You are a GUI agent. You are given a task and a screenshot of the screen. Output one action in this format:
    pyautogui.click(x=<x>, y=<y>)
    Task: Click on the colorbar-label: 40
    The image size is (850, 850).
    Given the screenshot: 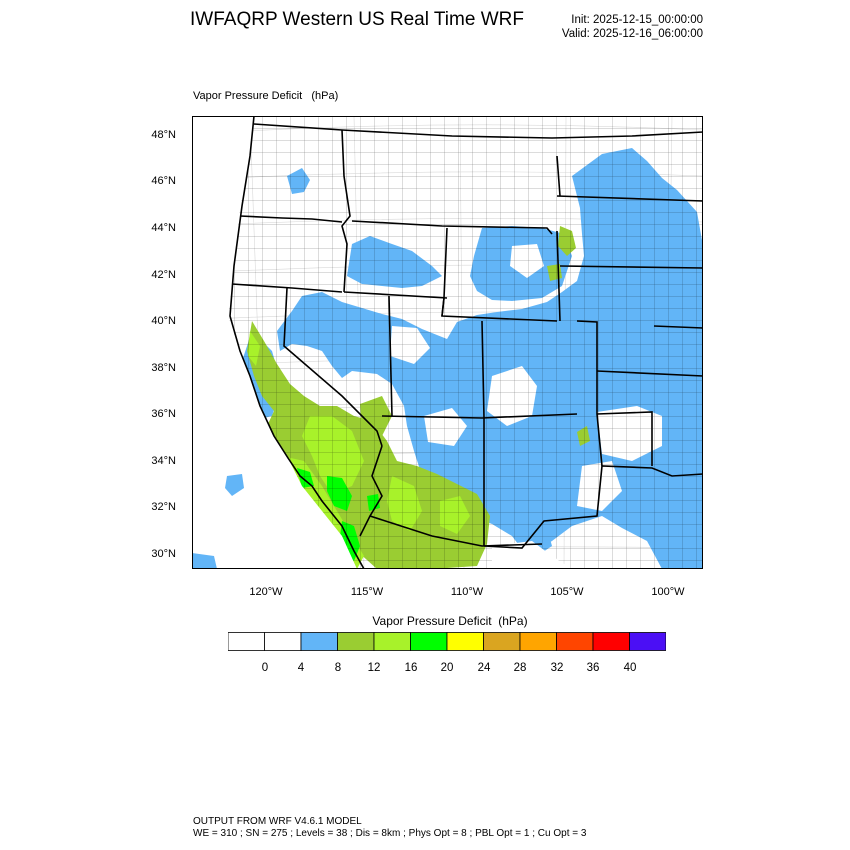 What is the action you would take?
    pyautogui.click(x=630, y=668)
    